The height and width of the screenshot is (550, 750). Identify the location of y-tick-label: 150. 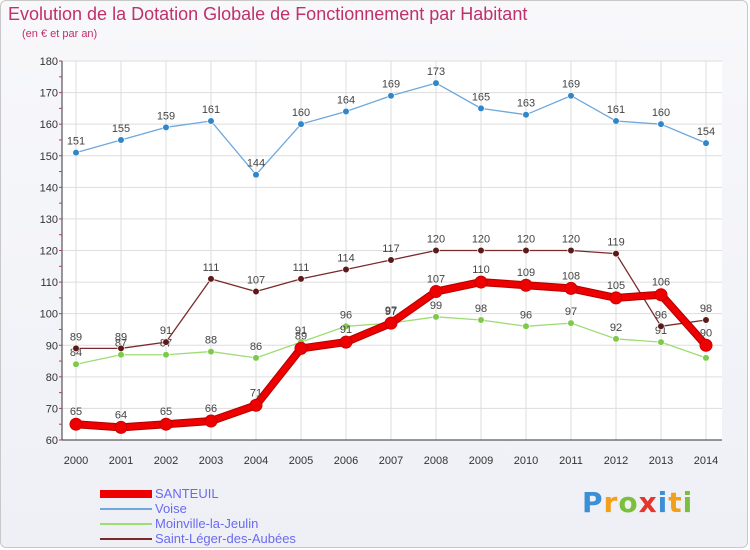
(49, 157).